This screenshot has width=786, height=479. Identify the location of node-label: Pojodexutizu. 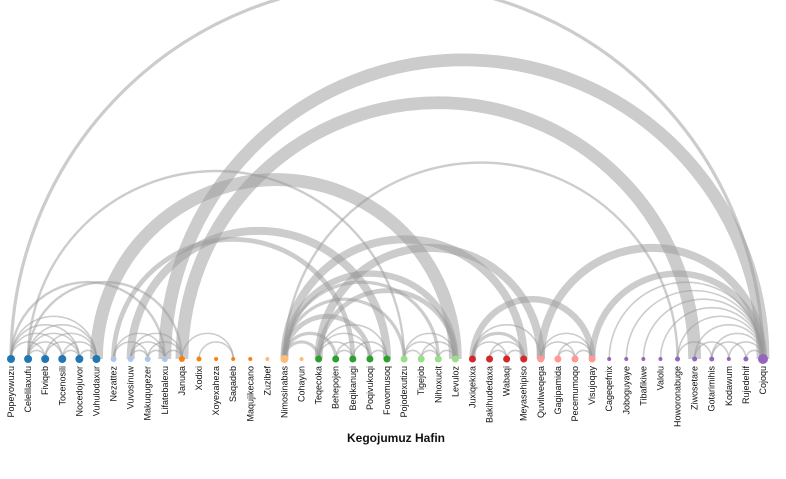
(404, 392).